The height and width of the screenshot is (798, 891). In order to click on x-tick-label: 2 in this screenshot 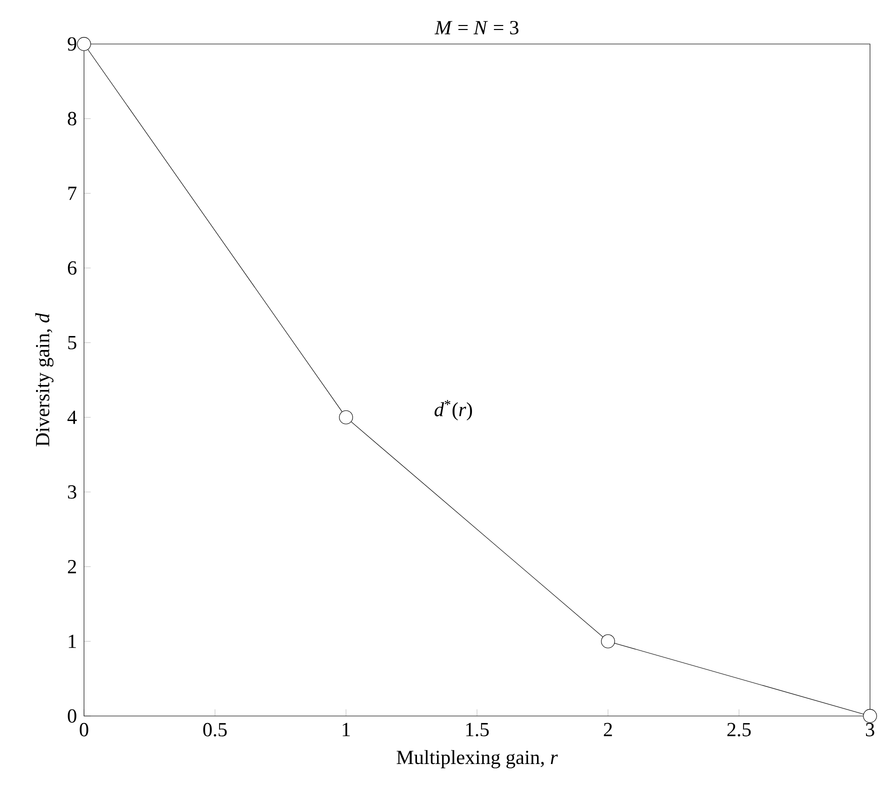, I will do `click(608, 729)`.